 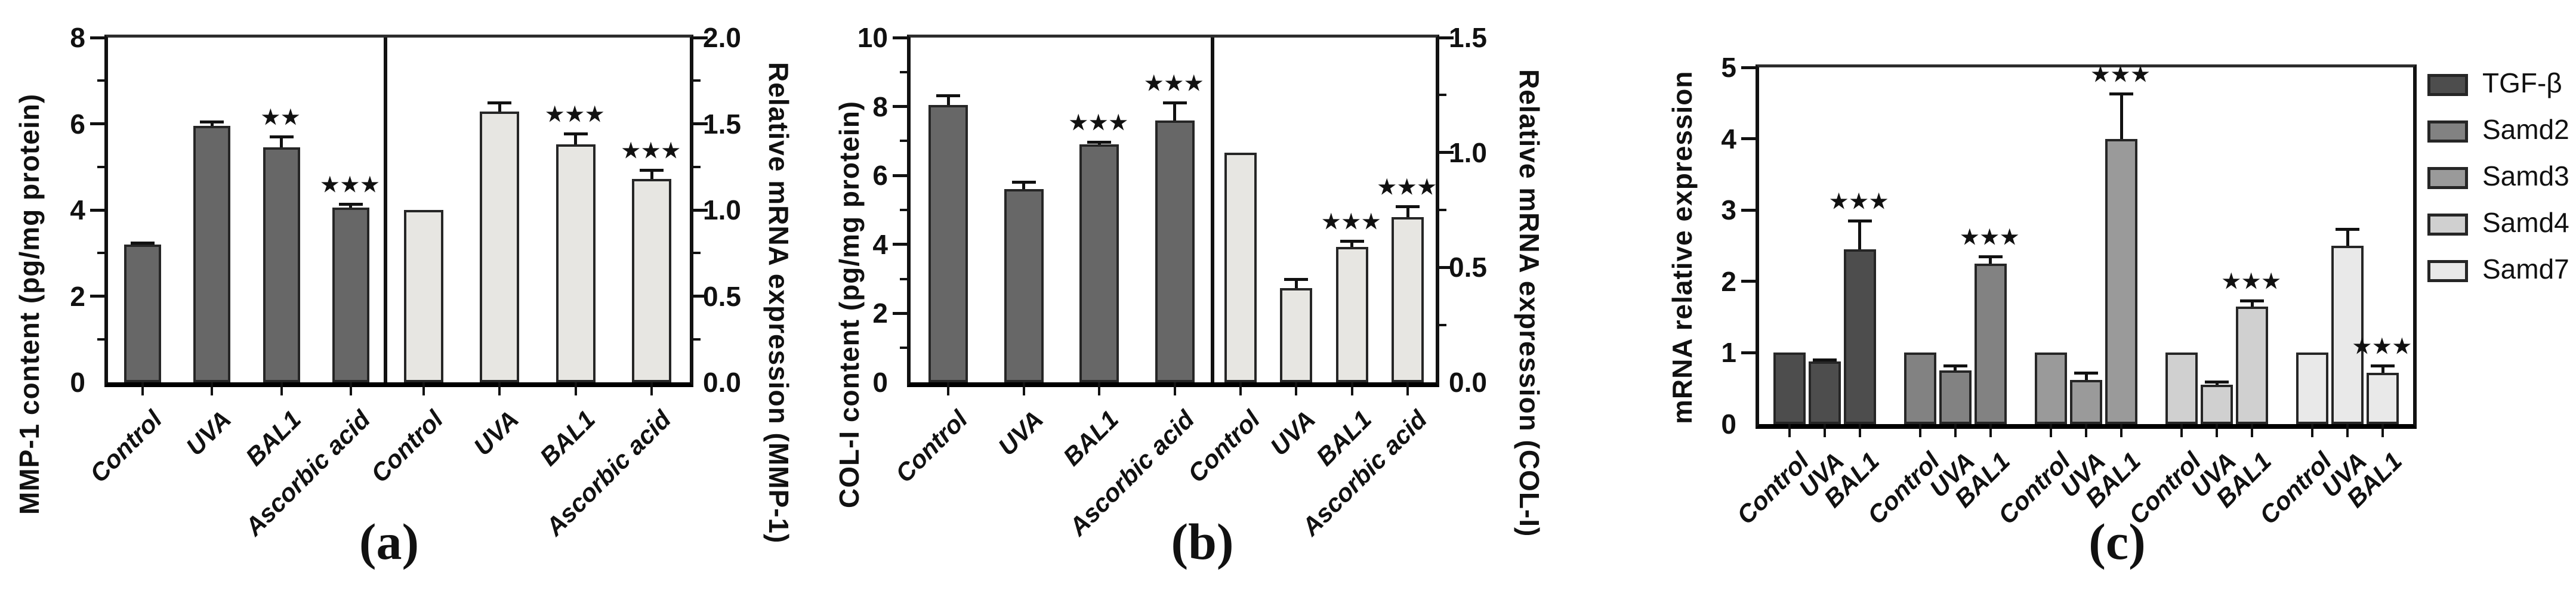 I want to click on panel-b-right-axis-label: Relative mRNA expression (COL-I), so click(x=1530, y=303).